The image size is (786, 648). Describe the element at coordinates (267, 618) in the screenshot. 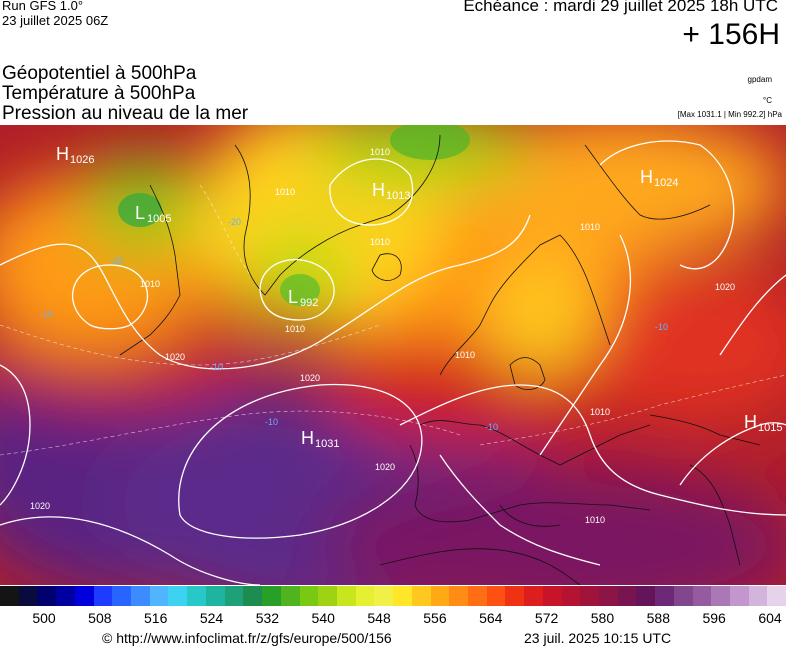

I see `color-scale-label: 532` at that location.